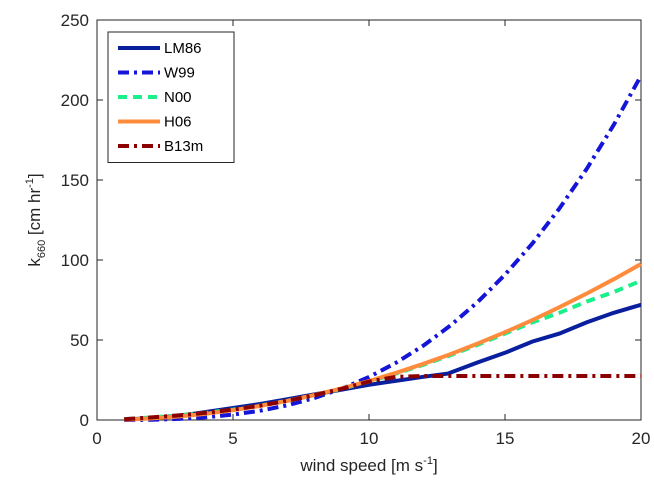  What do you see at coordinates (369, 438) in the screenshot?
I see `x-tick-label: 10` at bounding box center [369, 438].